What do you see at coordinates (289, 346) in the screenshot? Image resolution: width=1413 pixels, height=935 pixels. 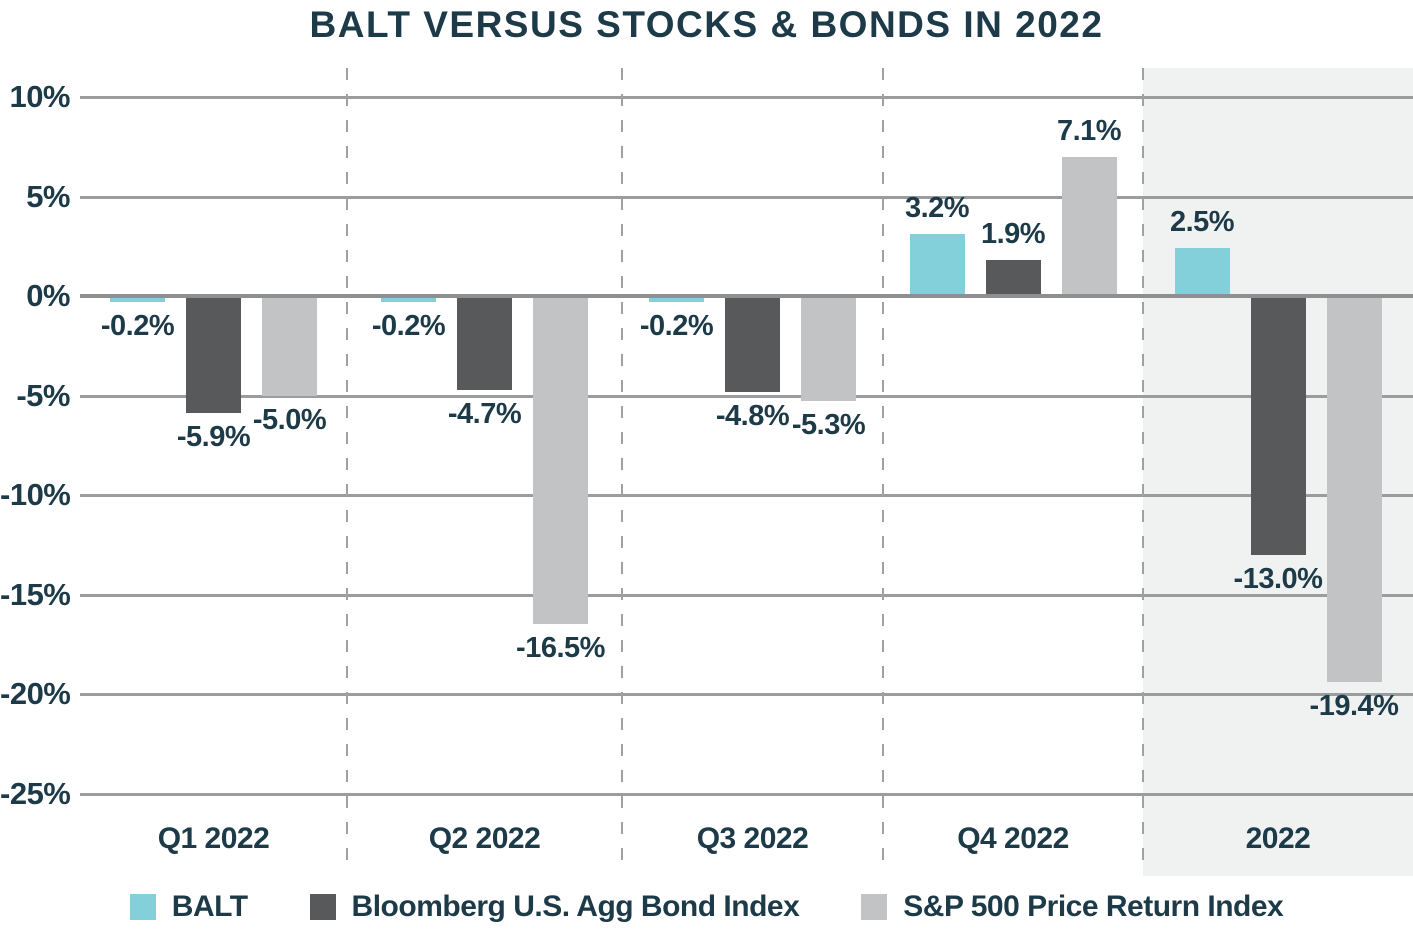 I see `bar-sp500-q1-2022` at bounding box center [289, 346].